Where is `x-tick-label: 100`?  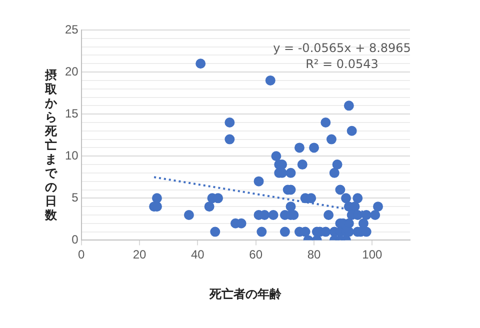 x-tick-label: 100 is located at coordinates (372, 255).